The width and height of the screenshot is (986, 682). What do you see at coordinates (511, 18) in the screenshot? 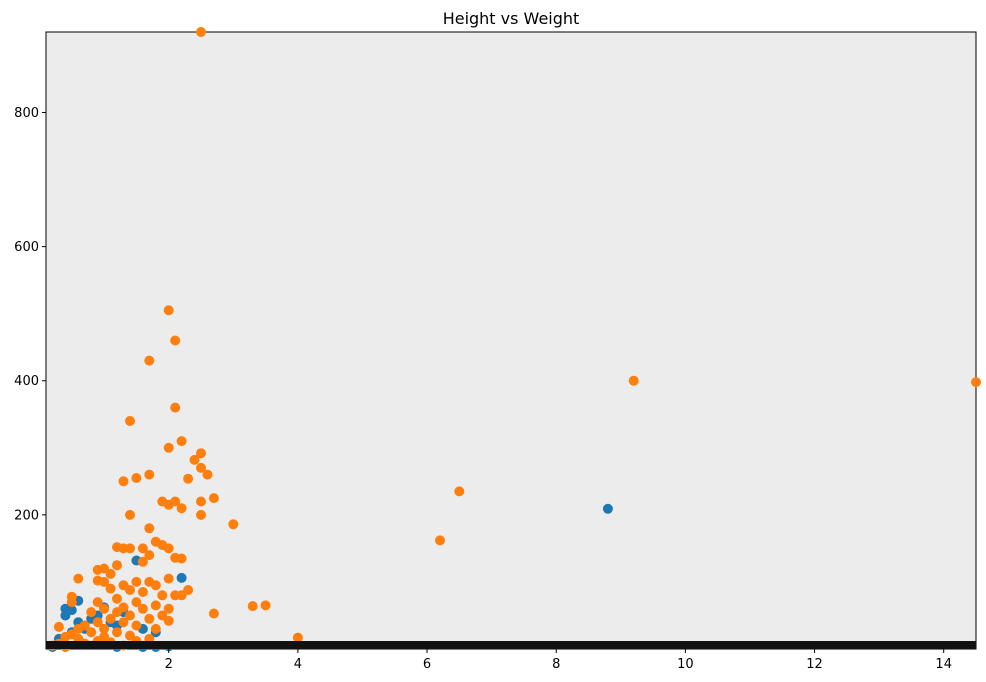
I see `chart-title: Height vs Weight` at bounding box center [511, 18].